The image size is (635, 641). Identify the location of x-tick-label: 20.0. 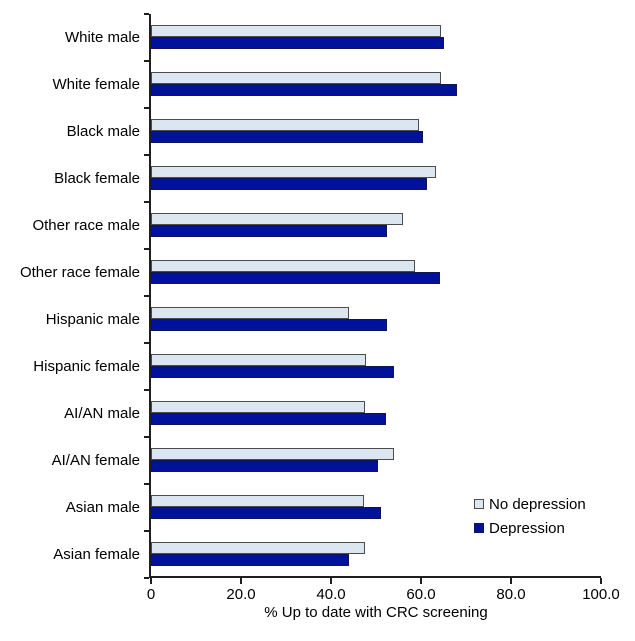
(241, 594).